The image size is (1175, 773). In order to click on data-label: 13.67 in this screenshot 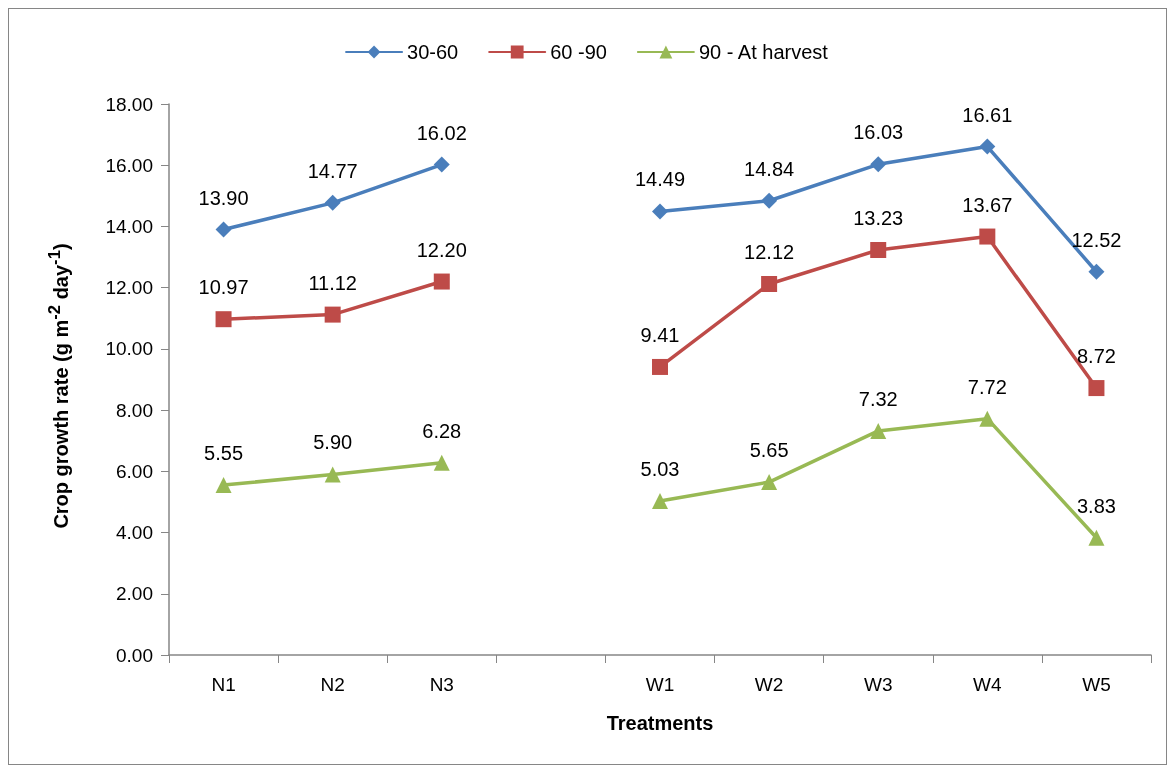, I will do `click(987, 204)`.